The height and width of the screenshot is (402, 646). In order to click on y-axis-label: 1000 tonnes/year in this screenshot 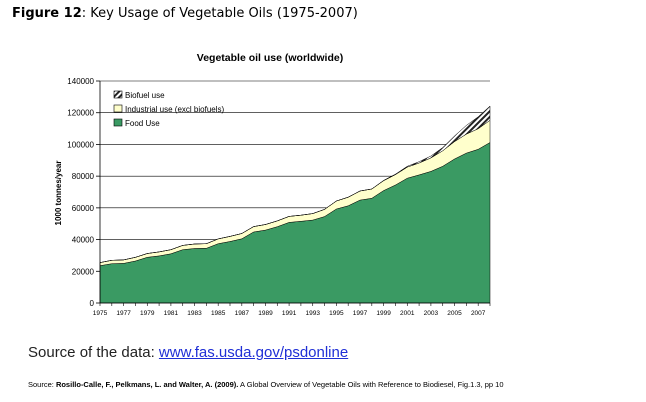, I will do `click(58, 193)`.